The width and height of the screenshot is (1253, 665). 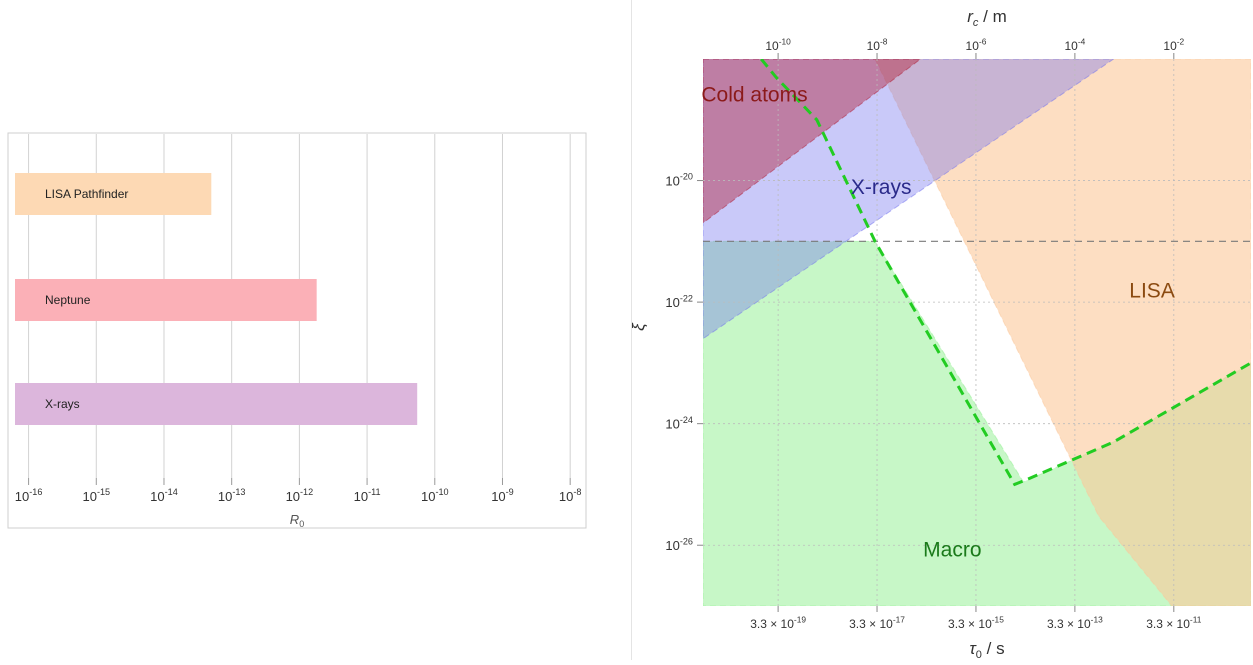 What do you see at coordinates (639, 326) in the screenshot?
I see `y-axis-label: ξ` at bounding box center [639, 326].